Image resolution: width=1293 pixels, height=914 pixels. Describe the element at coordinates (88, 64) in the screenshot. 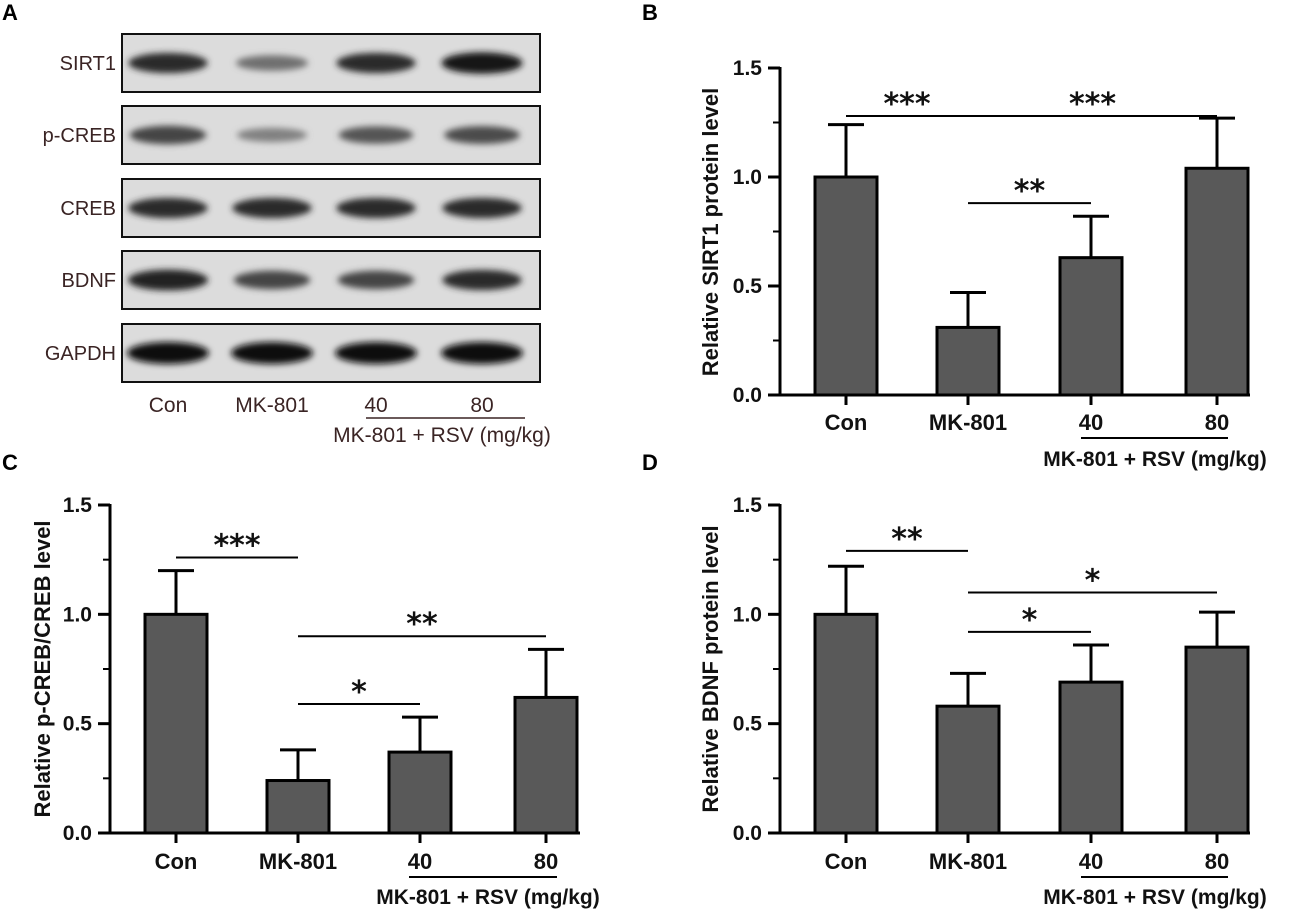

I see `blot-protein-label: SIRT1` at that location.